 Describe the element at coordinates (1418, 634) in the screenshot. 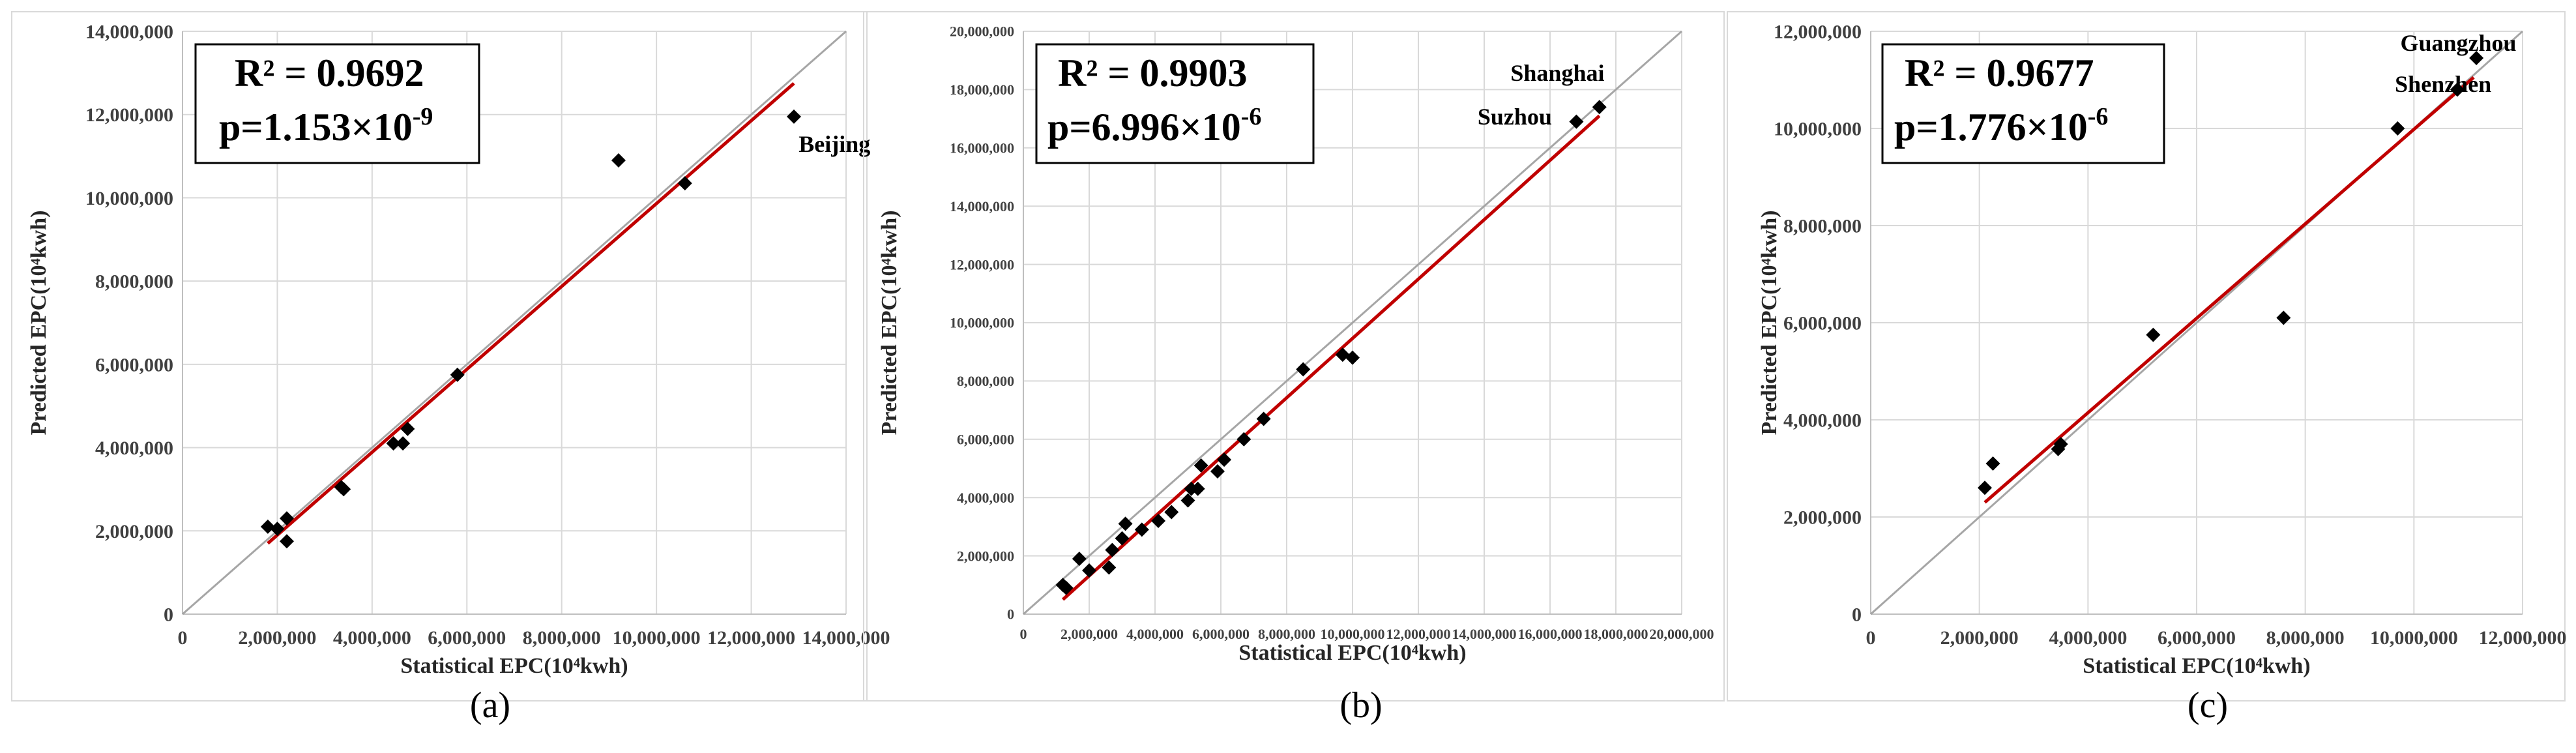

I see `x-tick-label: 12,000,000` at that location.